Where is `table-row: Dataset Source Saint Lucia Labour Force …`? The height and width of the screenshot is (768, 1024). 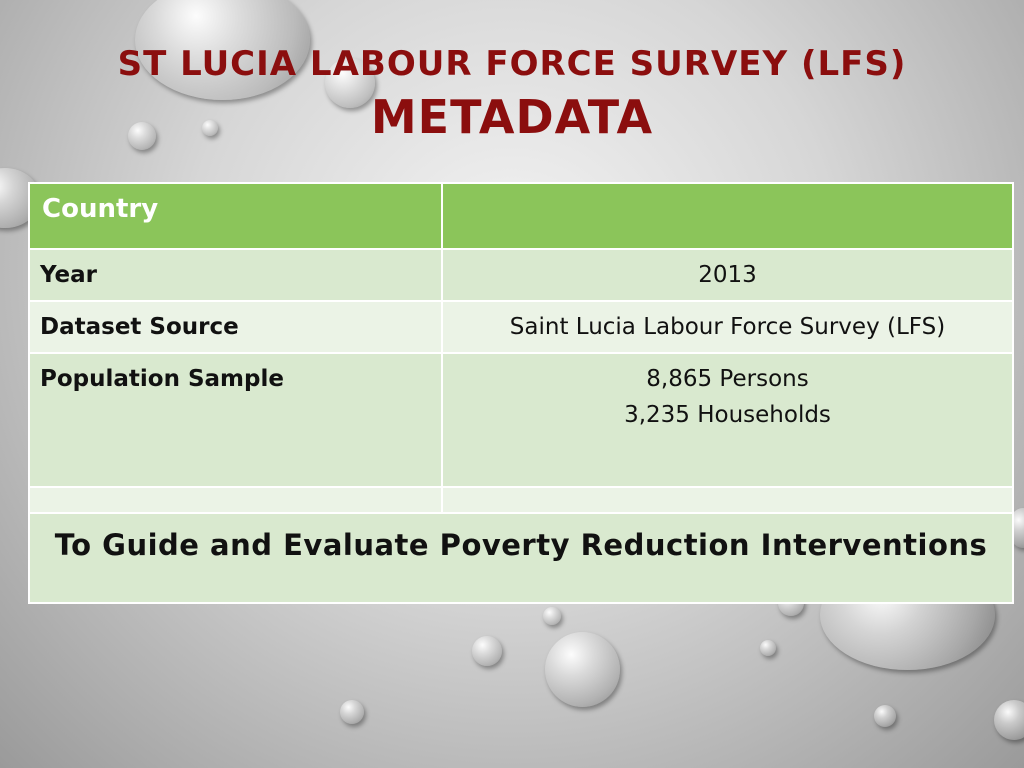 table-row: Dataset Source Saint Lucia Labour Force … is located at coordinates (521, 327).